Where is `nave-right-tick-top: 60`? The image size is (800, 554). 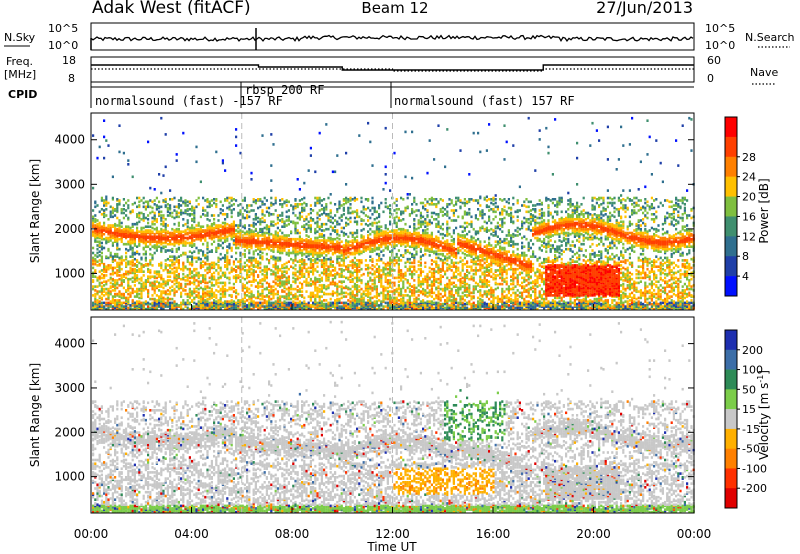 nave-right-tick-top: 60 is located at coordinates (714, 60).